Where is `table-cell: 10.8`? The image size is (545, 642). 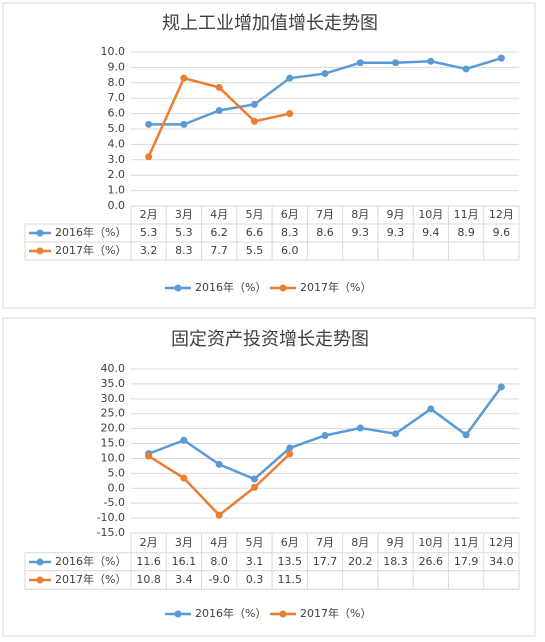
table-cell: 10.8 is located at coordinates (148, 579).